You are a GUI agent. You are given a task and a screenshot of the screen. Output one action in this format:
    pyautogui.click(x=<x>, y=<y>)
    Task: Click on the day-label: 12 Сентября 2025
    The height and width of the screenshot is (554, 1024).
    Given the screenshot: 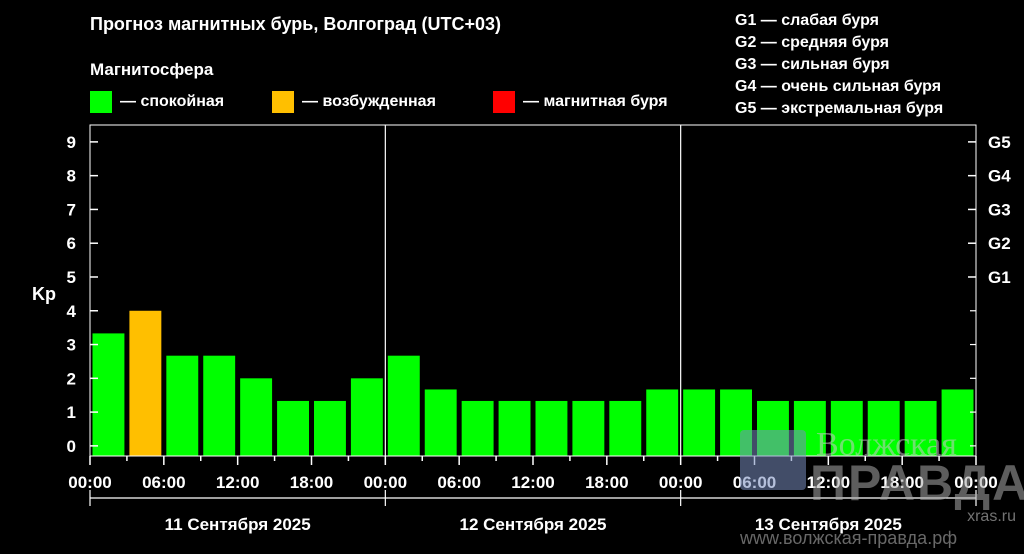 What is the action you would take?
    pyautogui.click(x=533, y=524)
    